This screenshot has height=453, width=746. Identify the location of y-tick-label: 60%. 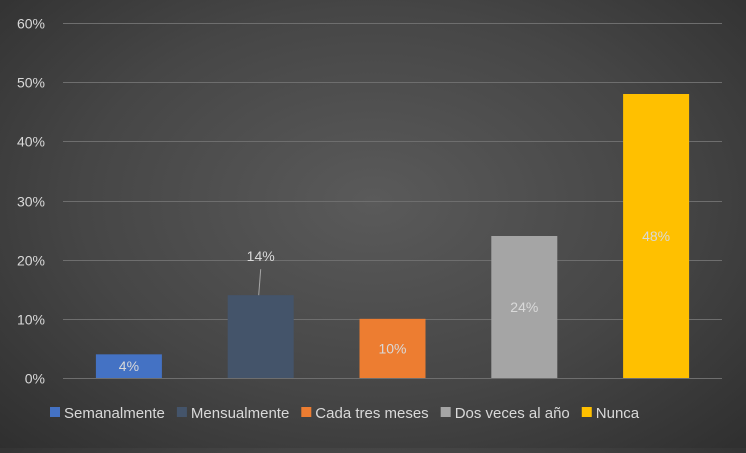
(31, 24).